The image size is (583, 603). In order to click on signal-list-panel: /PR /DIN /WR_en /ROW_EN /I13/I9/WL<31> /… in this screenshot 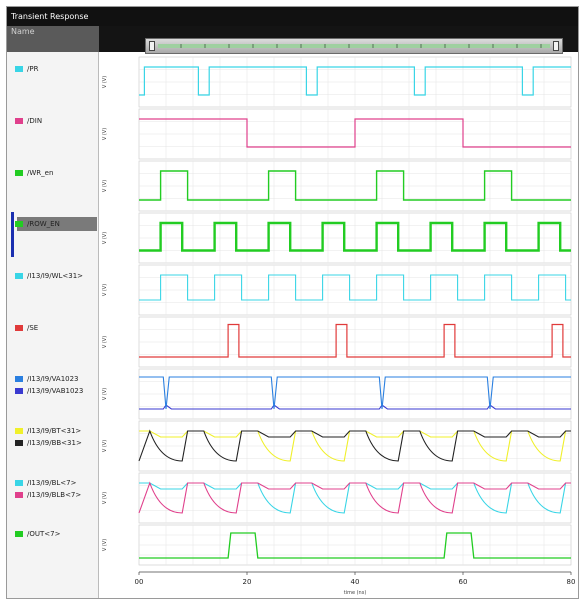, I will do `click(53, 325)`.